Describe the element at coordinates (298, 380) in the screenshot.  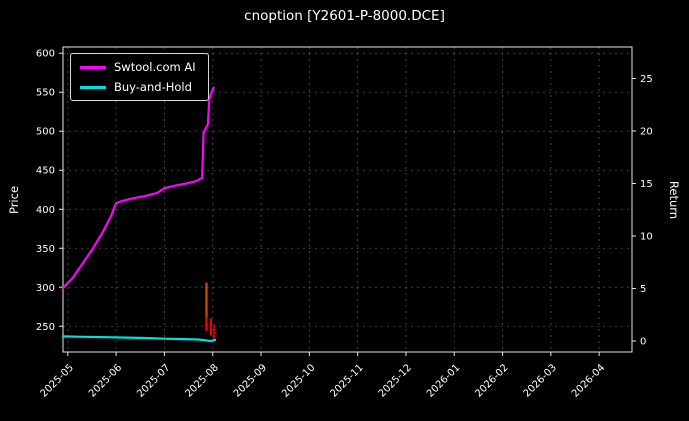
I see `x-tick-label: 2025-10` at that location.